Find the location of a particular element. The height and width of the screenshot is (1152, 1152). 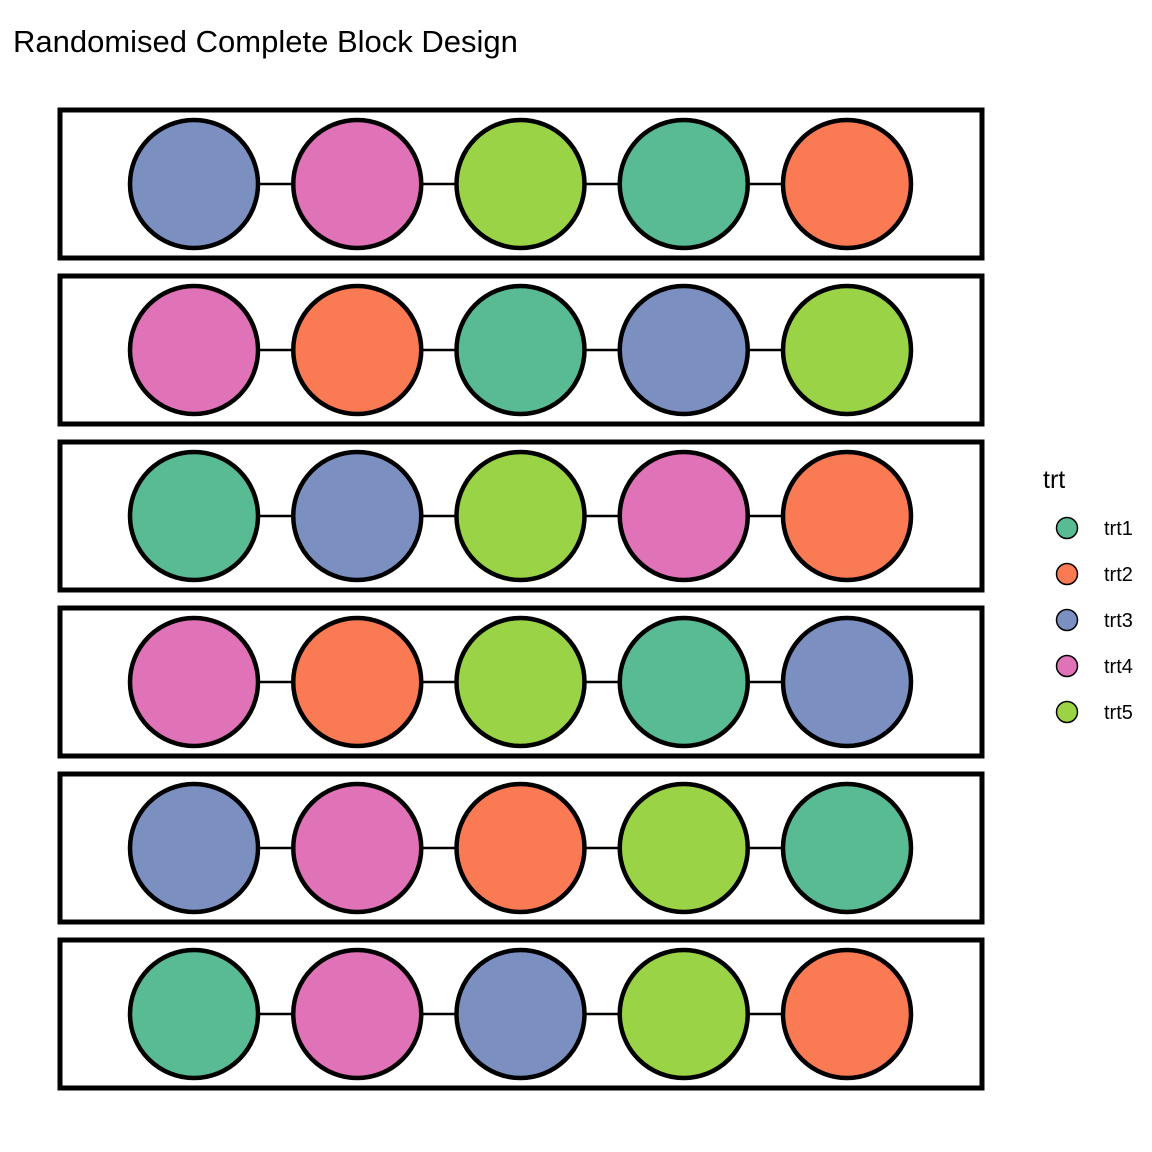

legend-items: trt1 trt2 trt3 trt4 trt5 is located at coordinates (1094, 620).